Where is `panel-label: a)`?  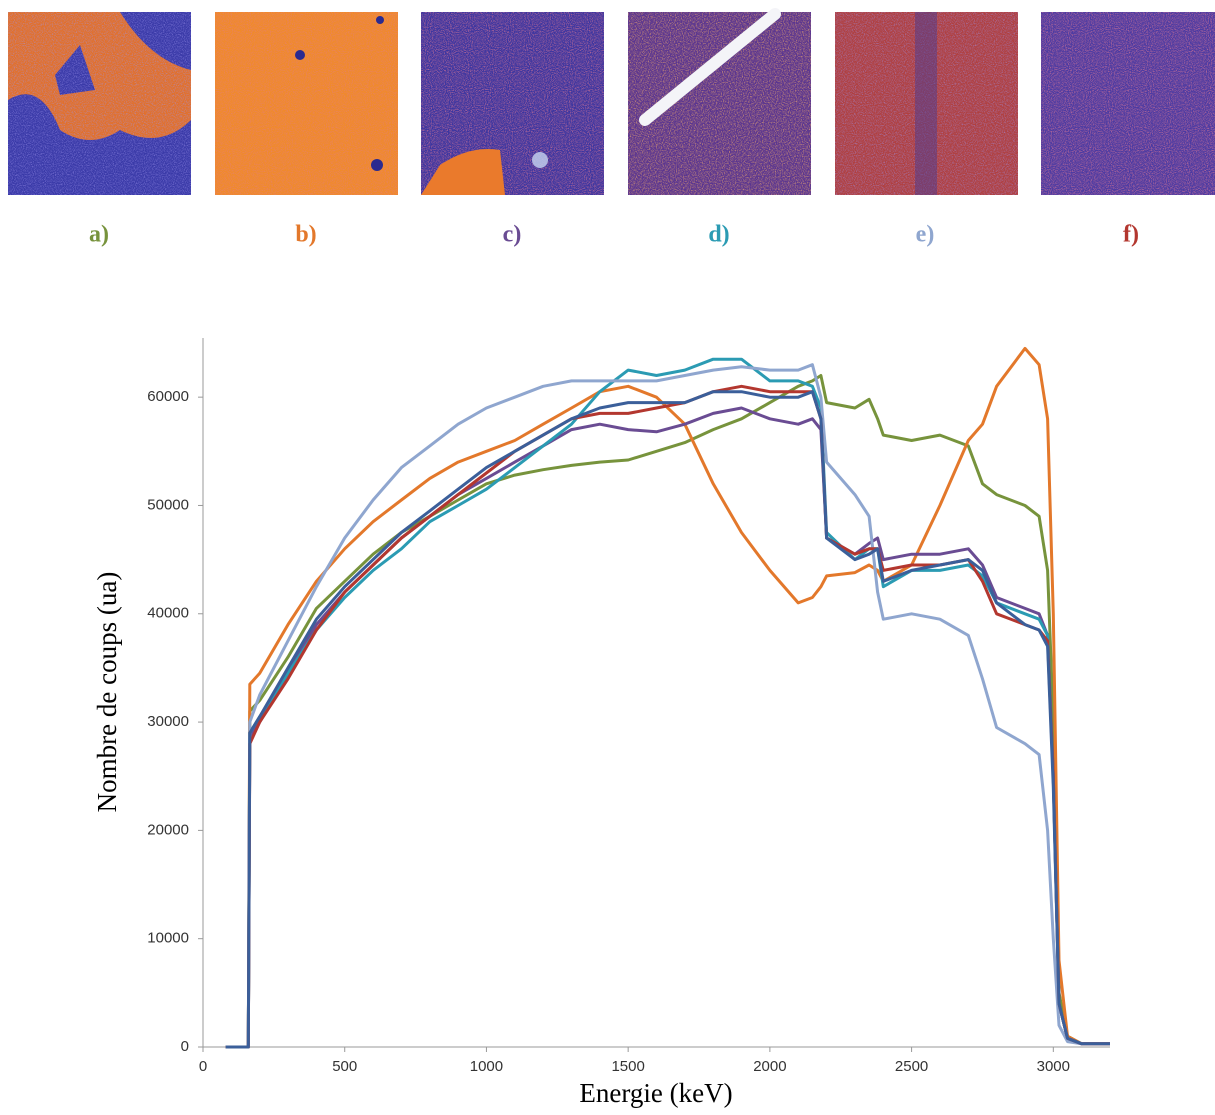
panel-label: a) is located at coordinates (99, 235).